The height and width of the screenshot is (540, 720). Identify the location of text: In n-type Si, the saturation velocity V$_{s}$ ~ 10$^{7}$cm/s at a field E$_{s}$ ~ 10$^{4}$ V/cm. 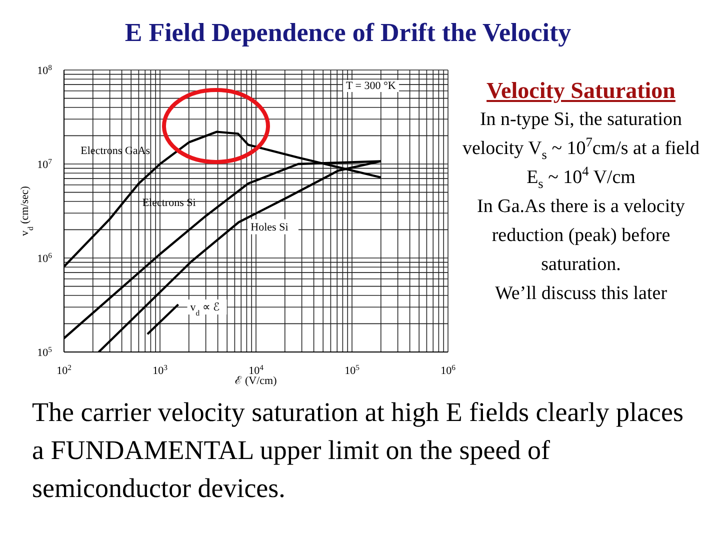
(581, 150).